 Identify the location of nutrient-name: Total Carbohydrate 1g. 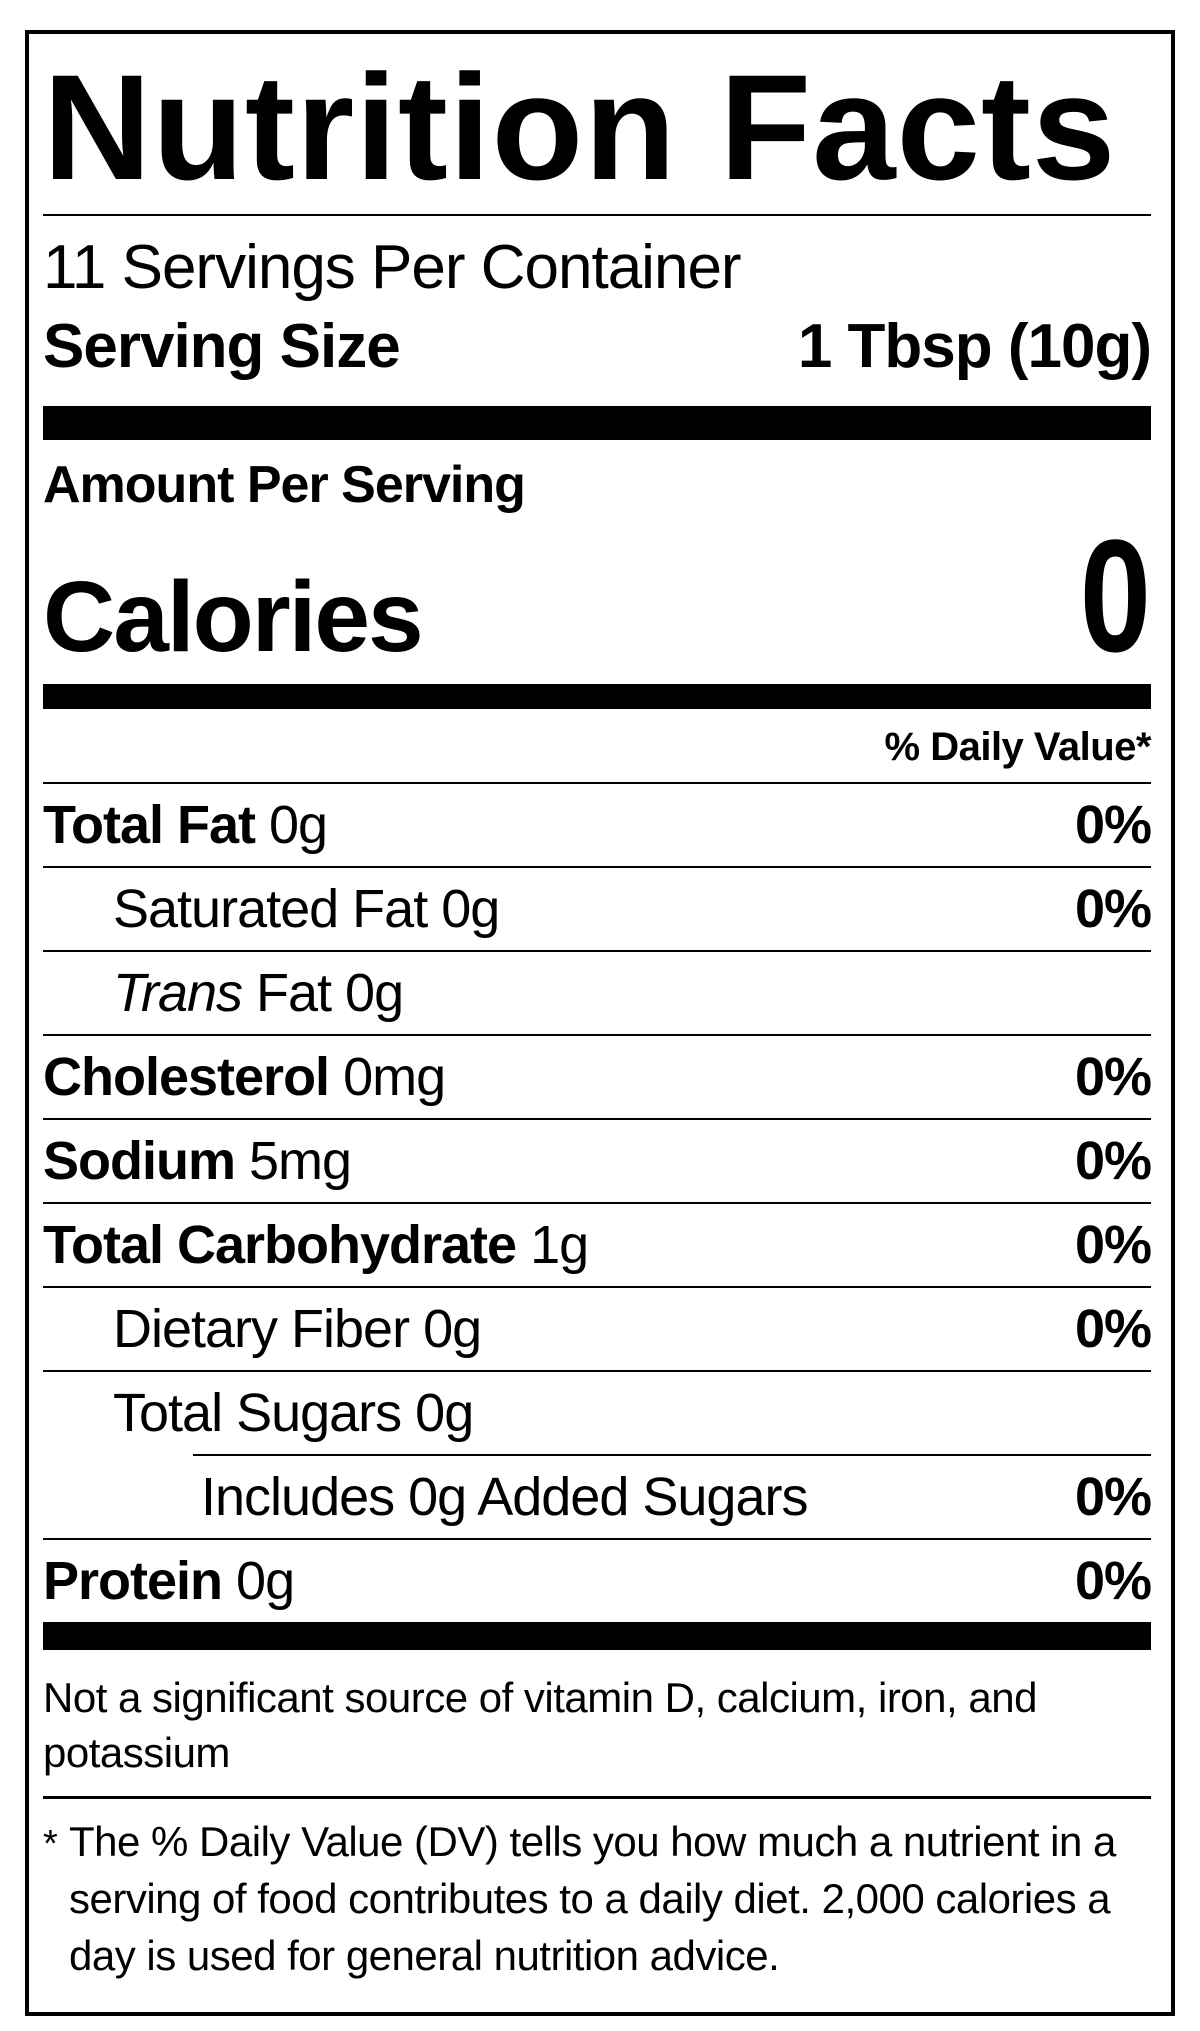
(316, 1245).